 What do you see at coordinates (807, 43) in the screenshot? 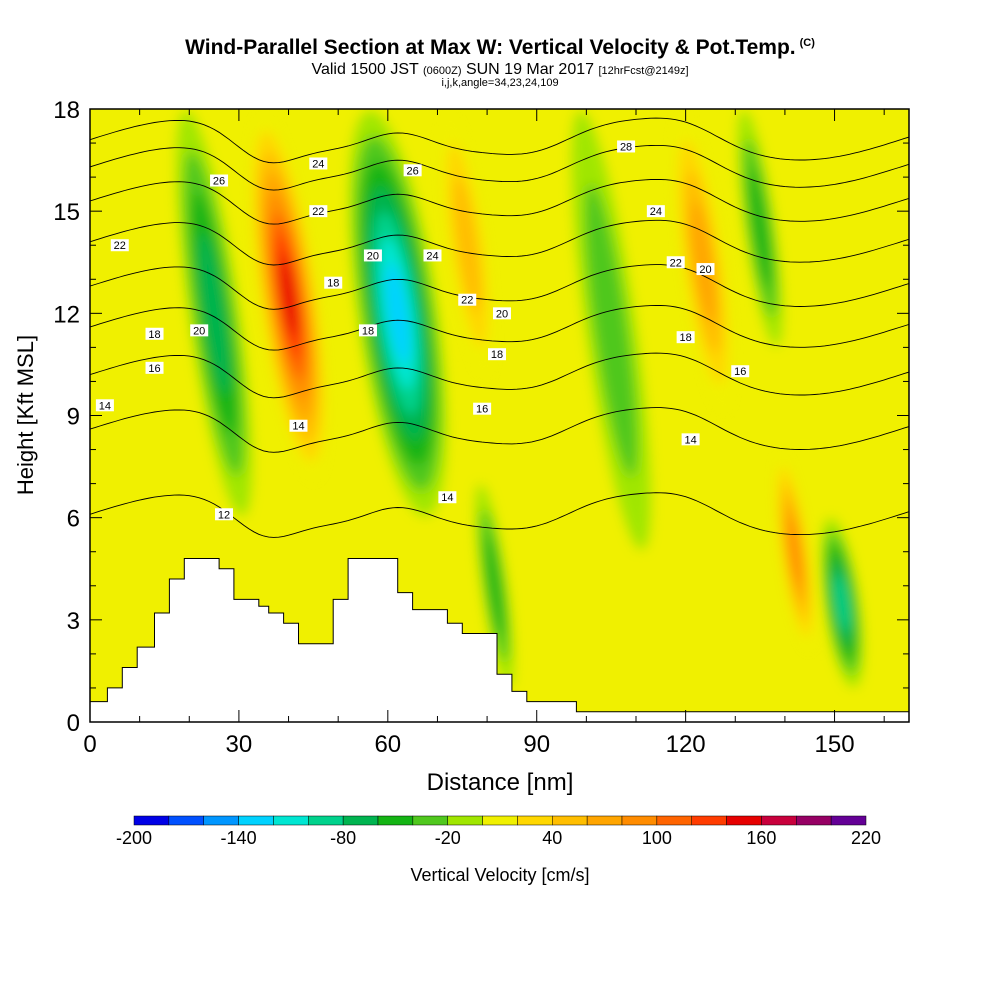
I see `copyright-mark: (C)` at bounding box center [807, 43].